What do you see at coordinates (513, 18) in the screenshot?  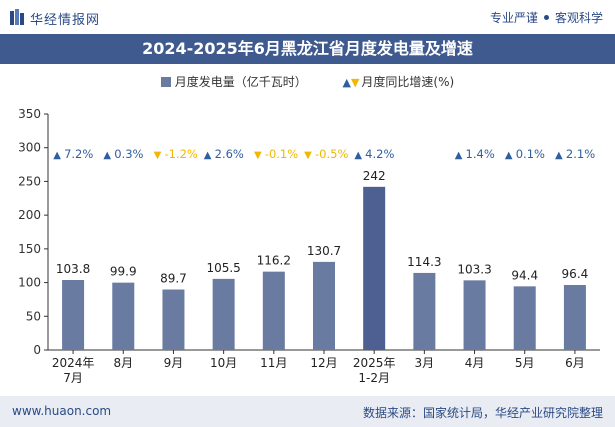 I see `tag-professional: 专业严谨` at bounding box center [513, 18].